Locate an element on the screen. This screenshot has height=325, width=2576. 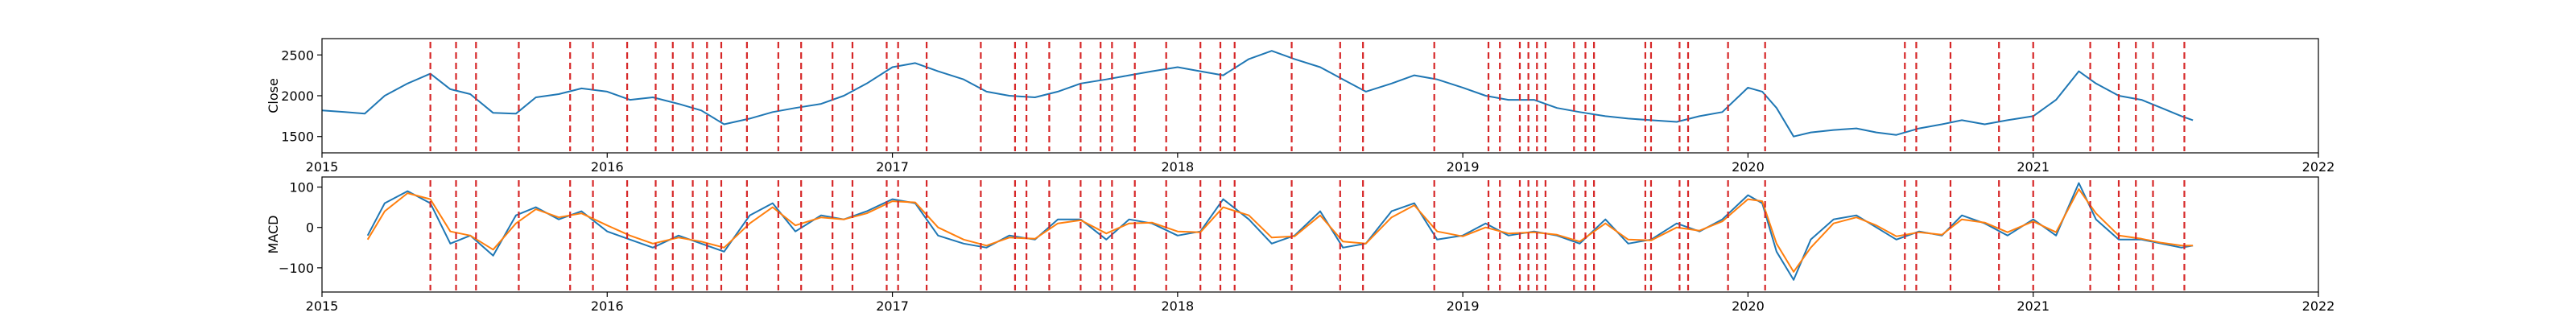
y-tick-label: 2000 is located at coordinates (297, 96).